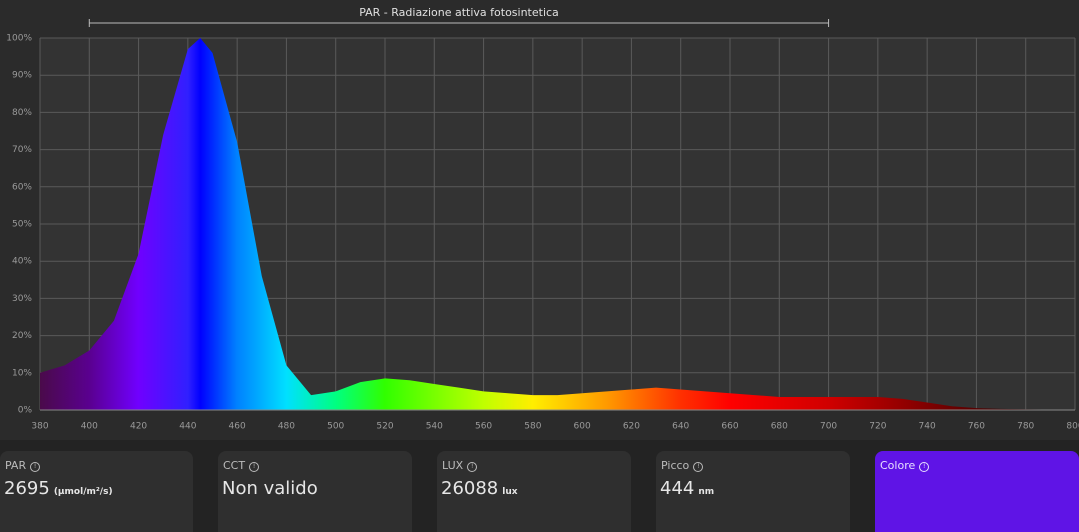  I want to click on cct-card: CCT! Non valido, so click(315, 491).